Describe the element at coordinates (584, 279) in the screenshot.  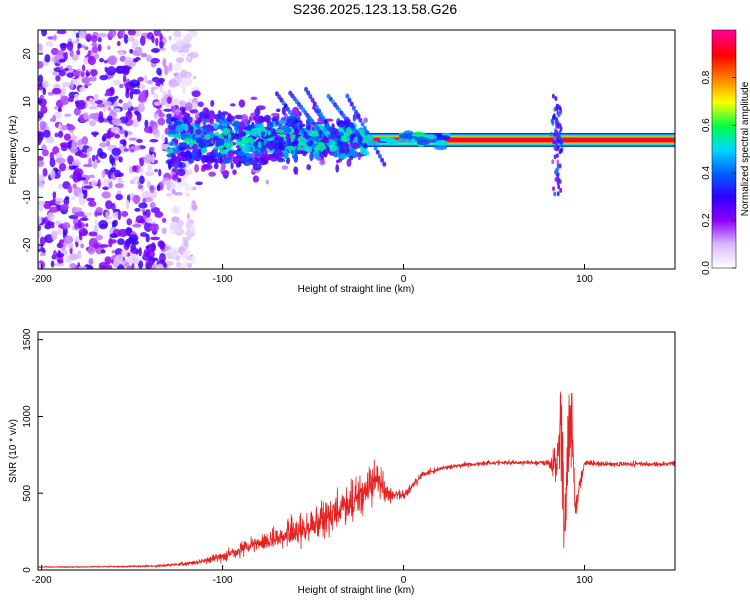
I see `x-tick-label: 100` at that location.